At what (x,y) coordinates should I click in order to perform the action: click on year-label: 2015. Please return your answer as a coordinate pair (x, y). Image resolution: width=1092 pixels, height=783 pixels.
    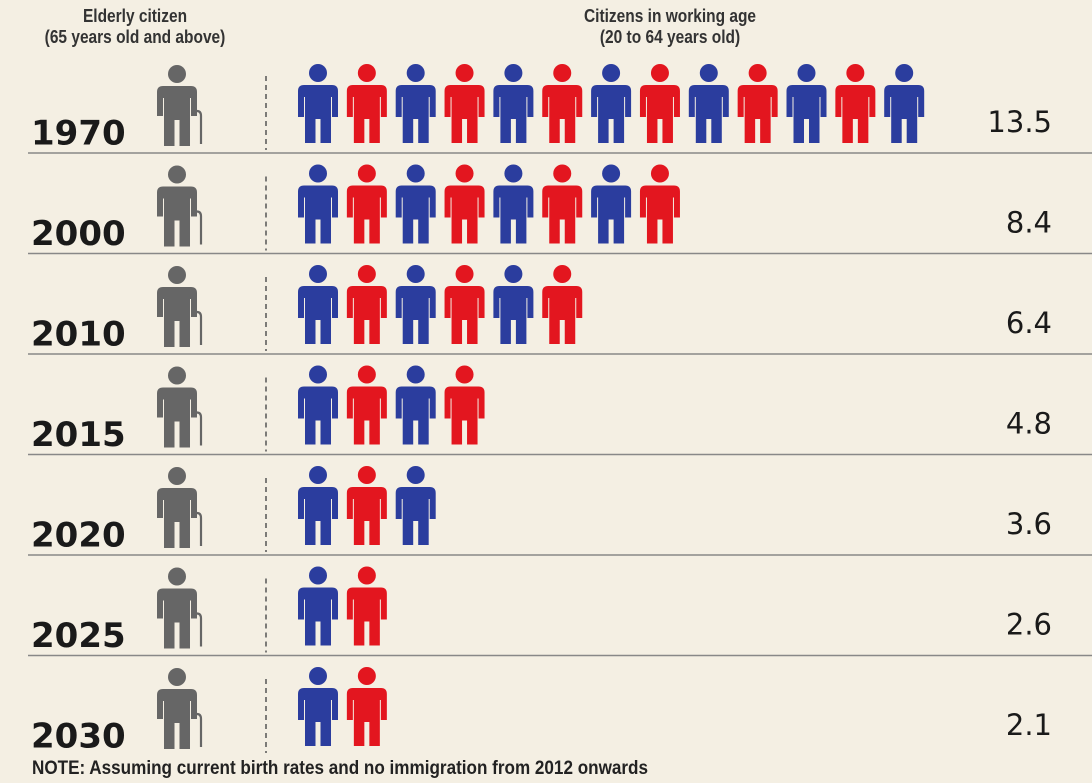
    Looking at the image, I should click on (78, 435).